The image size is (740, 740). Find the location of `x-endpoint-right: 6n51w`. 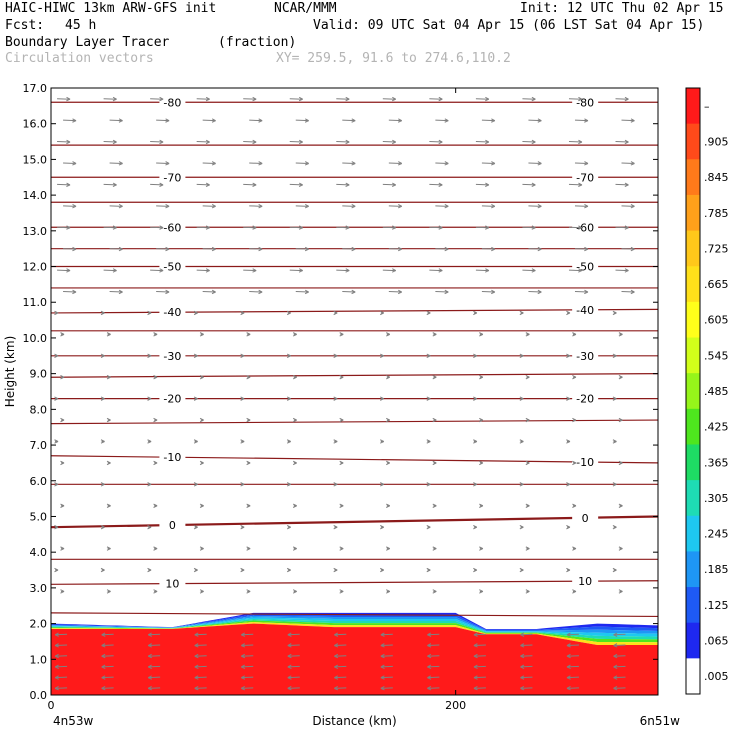

x-endpoint-right: 6n51w is located at coordinates (660, 721).